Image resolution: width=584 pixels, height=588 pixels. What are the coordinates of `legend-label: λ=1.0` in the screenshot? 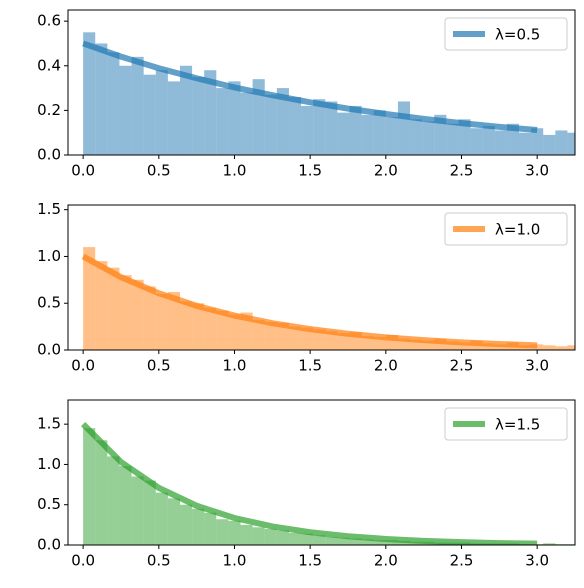 It's located at (517, 230).